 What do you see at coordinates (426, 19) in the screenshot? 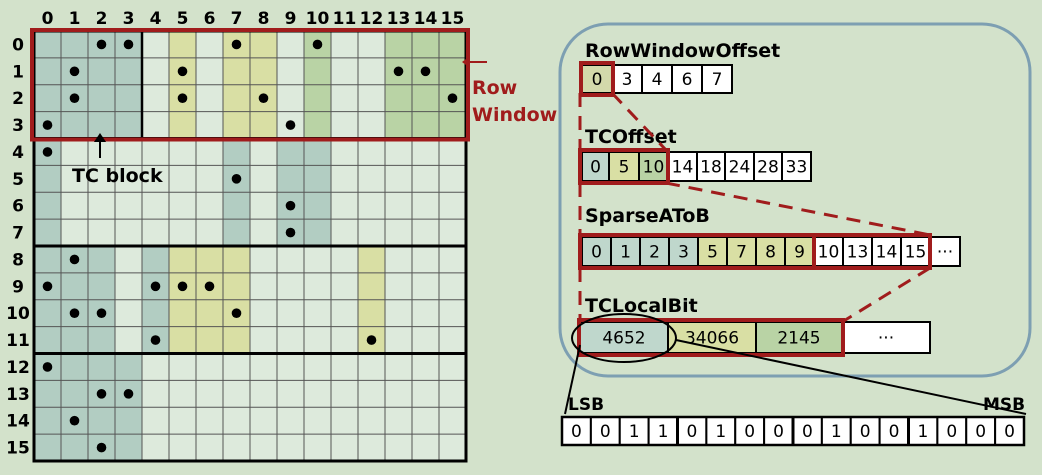
I see `column-label: 14` at bounding box center [426, 19].